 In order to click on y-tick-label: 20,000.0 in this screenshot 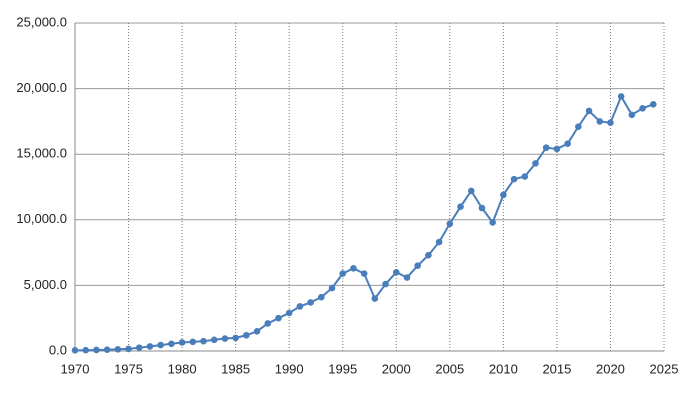, I will do `click(41, 87)`.